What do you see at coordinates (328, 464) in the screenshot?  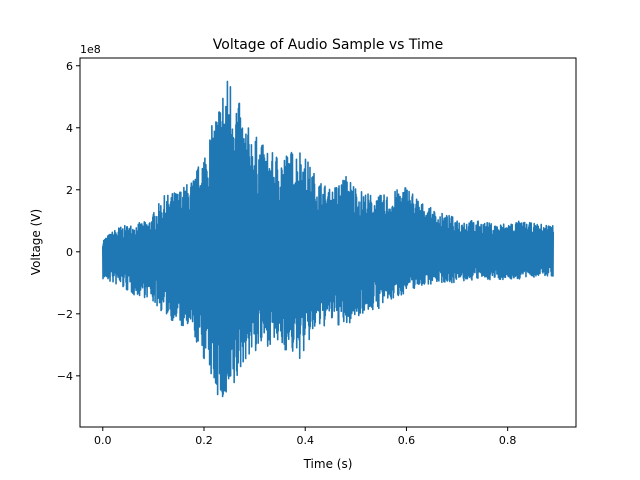 I see `x-axis-label: Time (s)` at bounding box center [328, 464].